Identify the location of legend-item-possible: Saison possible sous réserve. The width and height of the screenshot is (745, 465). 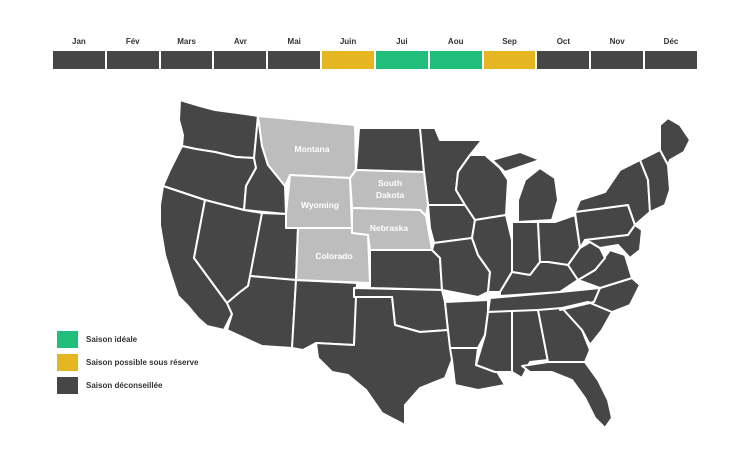
(128, 362).